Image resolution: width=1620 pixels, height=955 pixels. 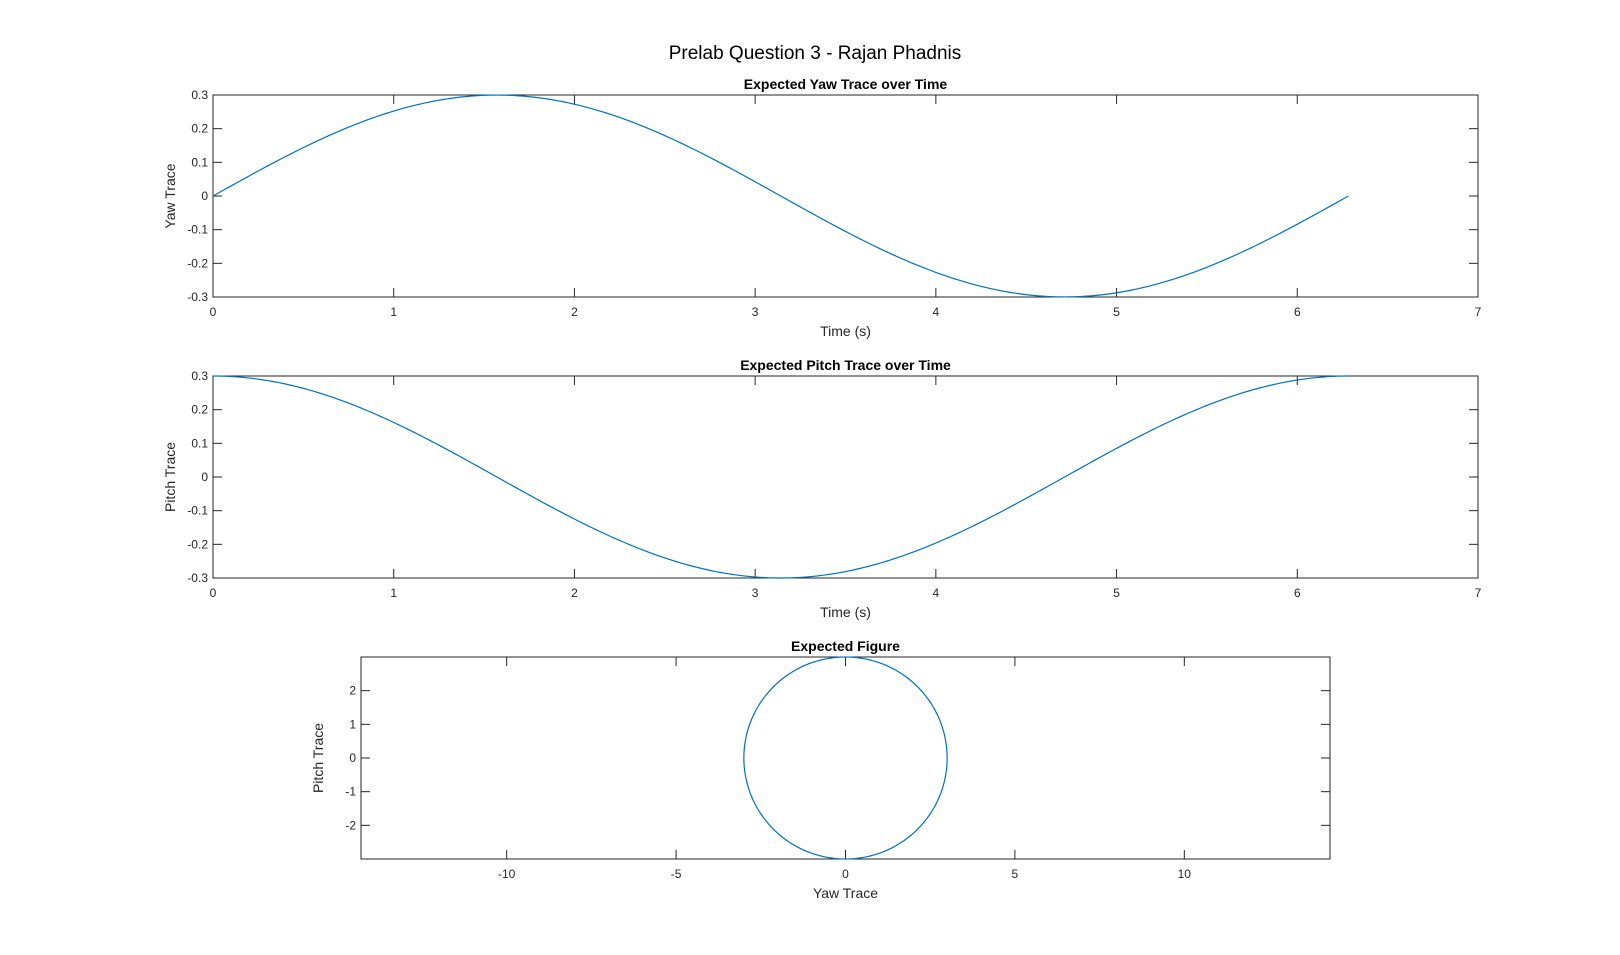 What do you see at coordinates (815, 53) in the screenshot?
I see `figure-suptitle: Prelab Question 3 - Rajan Phadnis` at bounding box center [815, 53].